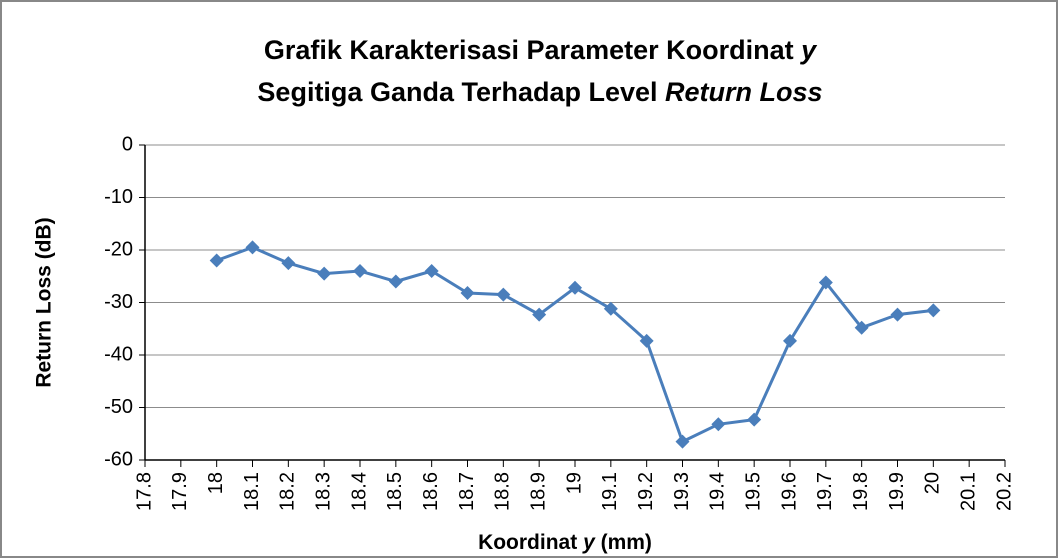 This screenshot has width=1058, height=558. What do you see at coordinates (646, 491) in the screenshot?
I see `x-tick-label: 19.2` at bounding box center [646, 491].